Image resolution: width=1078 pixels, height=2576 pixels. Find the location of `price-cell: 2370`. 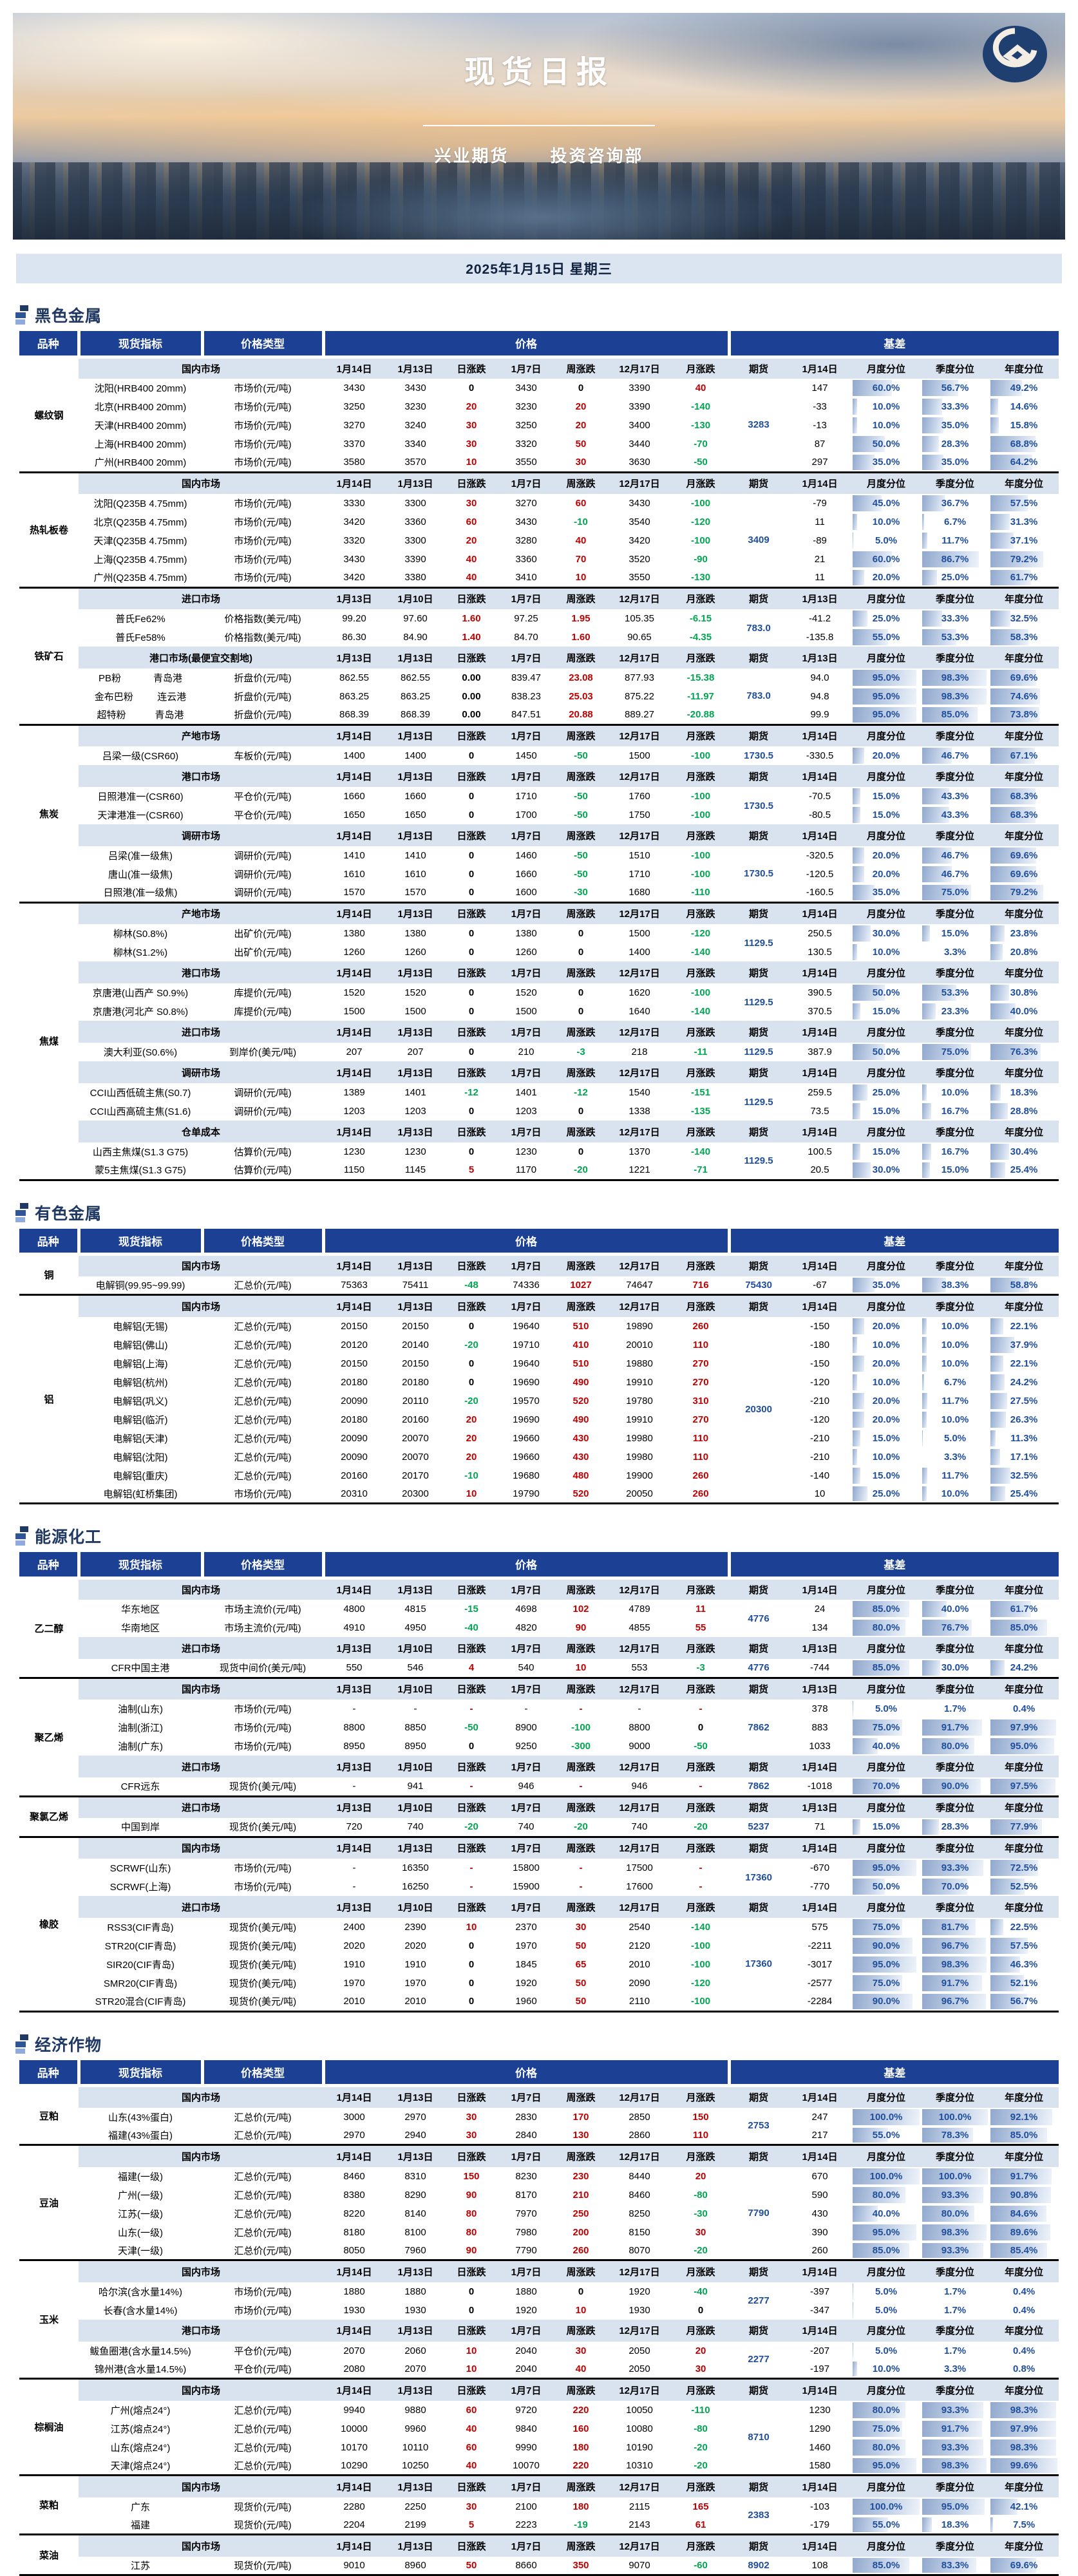

price-cell: 2370 is located at coordinates (526, 1927).